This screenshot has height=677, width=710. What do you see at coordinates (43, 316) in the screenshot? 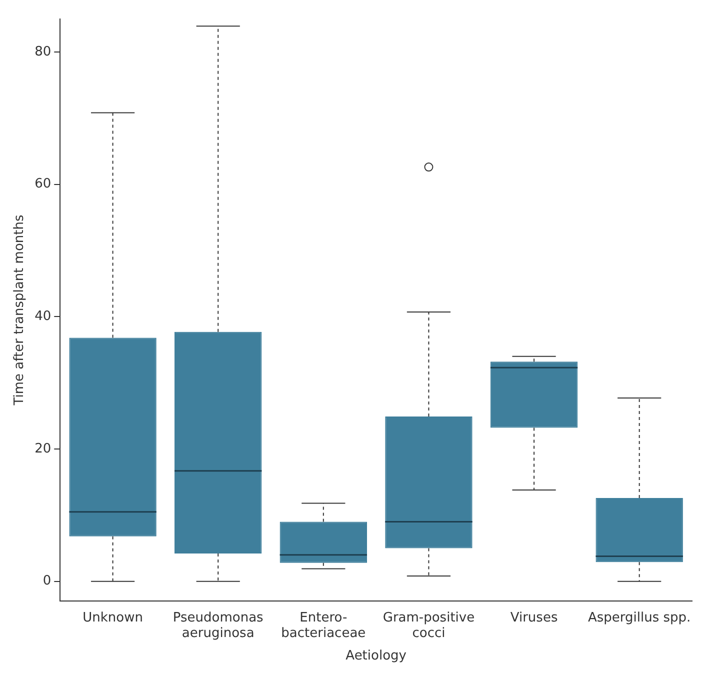
I see `y-tick-label: 40` at bounding box center [43, 316].